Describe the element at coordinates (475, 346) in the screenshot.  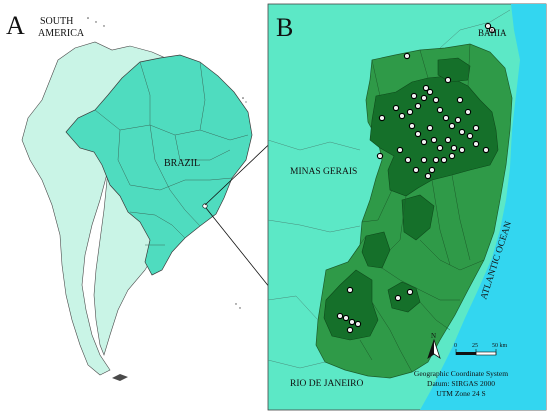
I see `scale-tick-25: 25` at that location.